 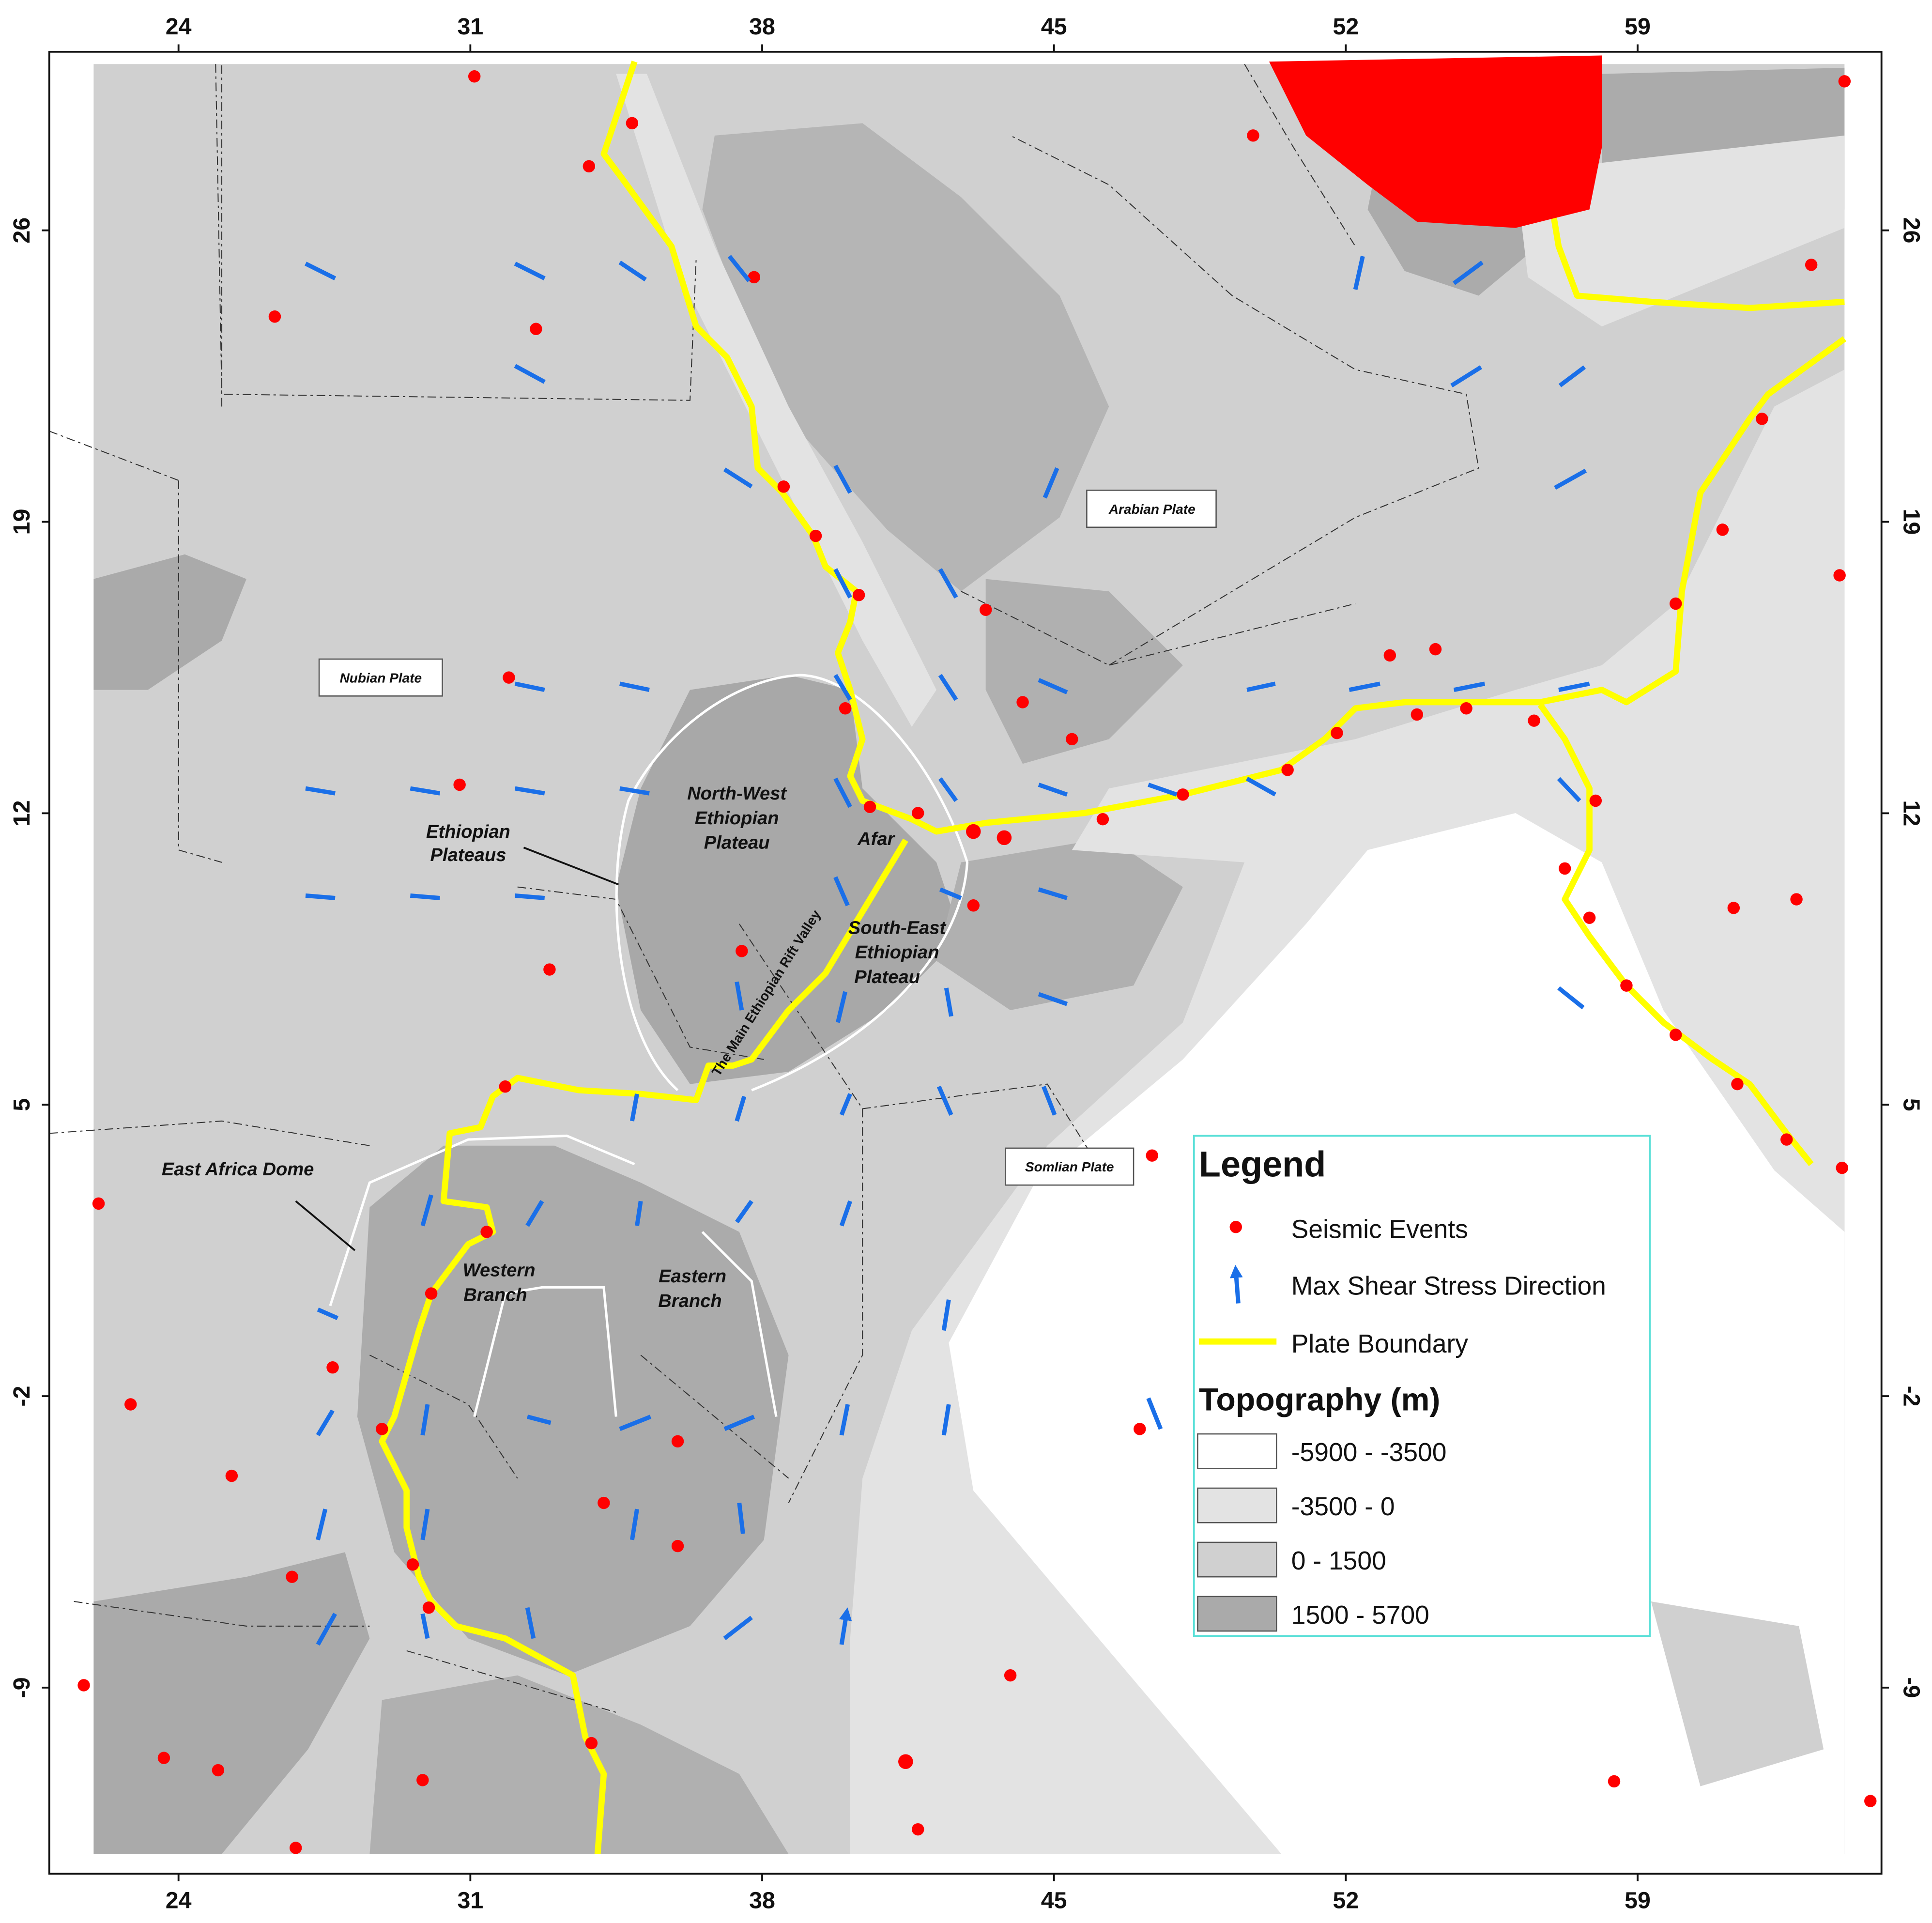 I want to click on legend-title: Legend, so click(x=1262, y=1164).